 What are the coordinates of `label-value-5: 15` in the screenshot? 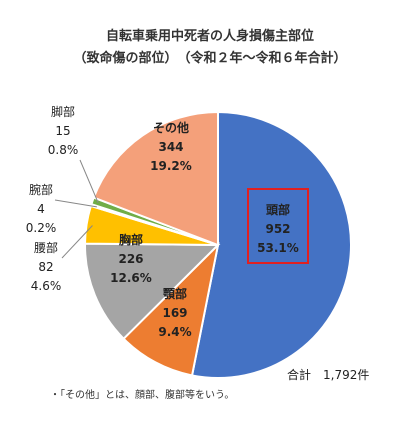 It's located at (62, 131).